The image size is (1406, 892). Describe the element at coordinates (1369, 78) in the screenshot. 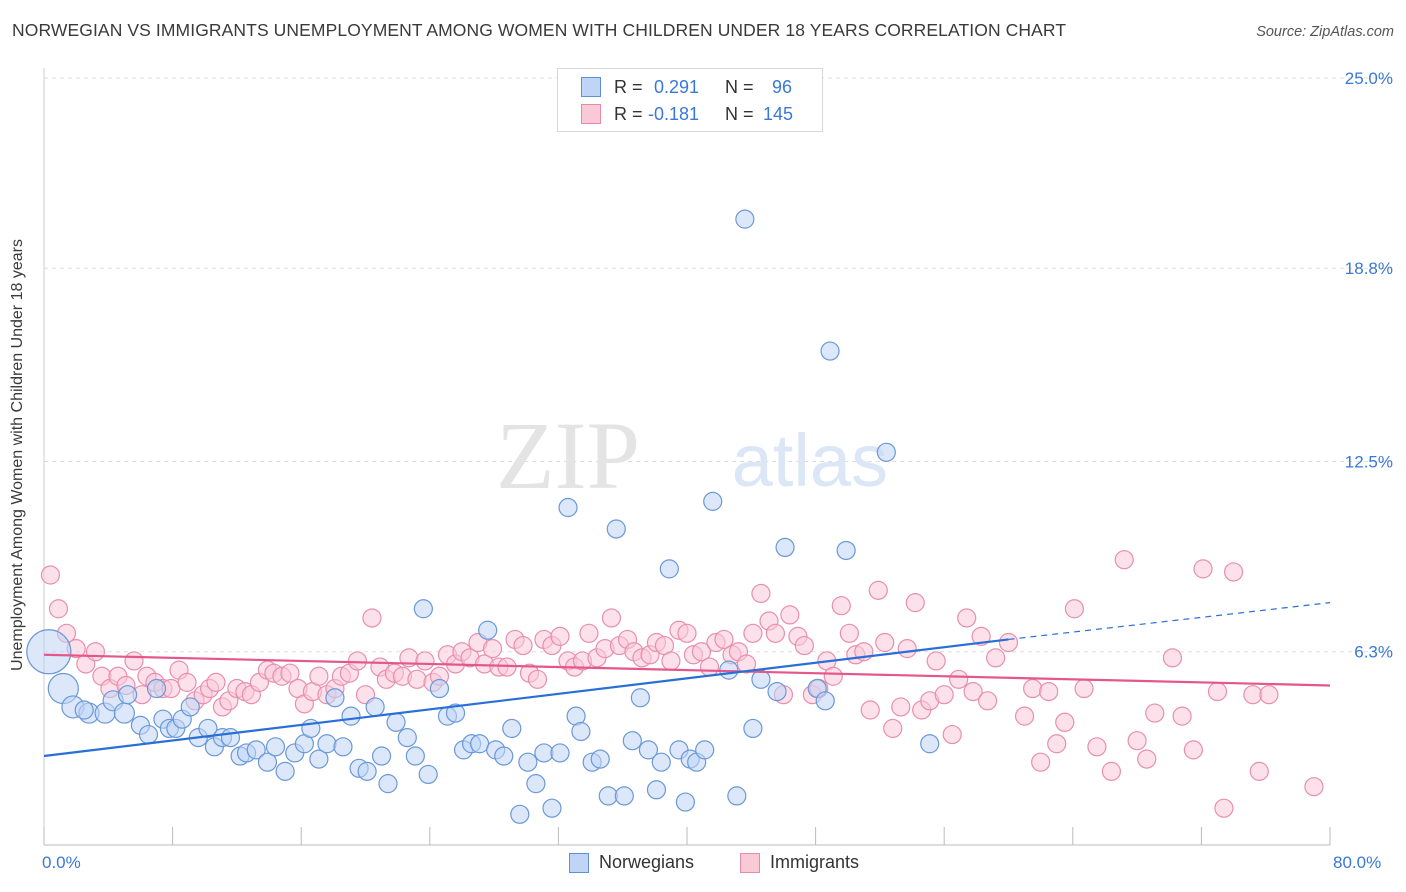

I see `y-tick-label: 25.0%` at that location.